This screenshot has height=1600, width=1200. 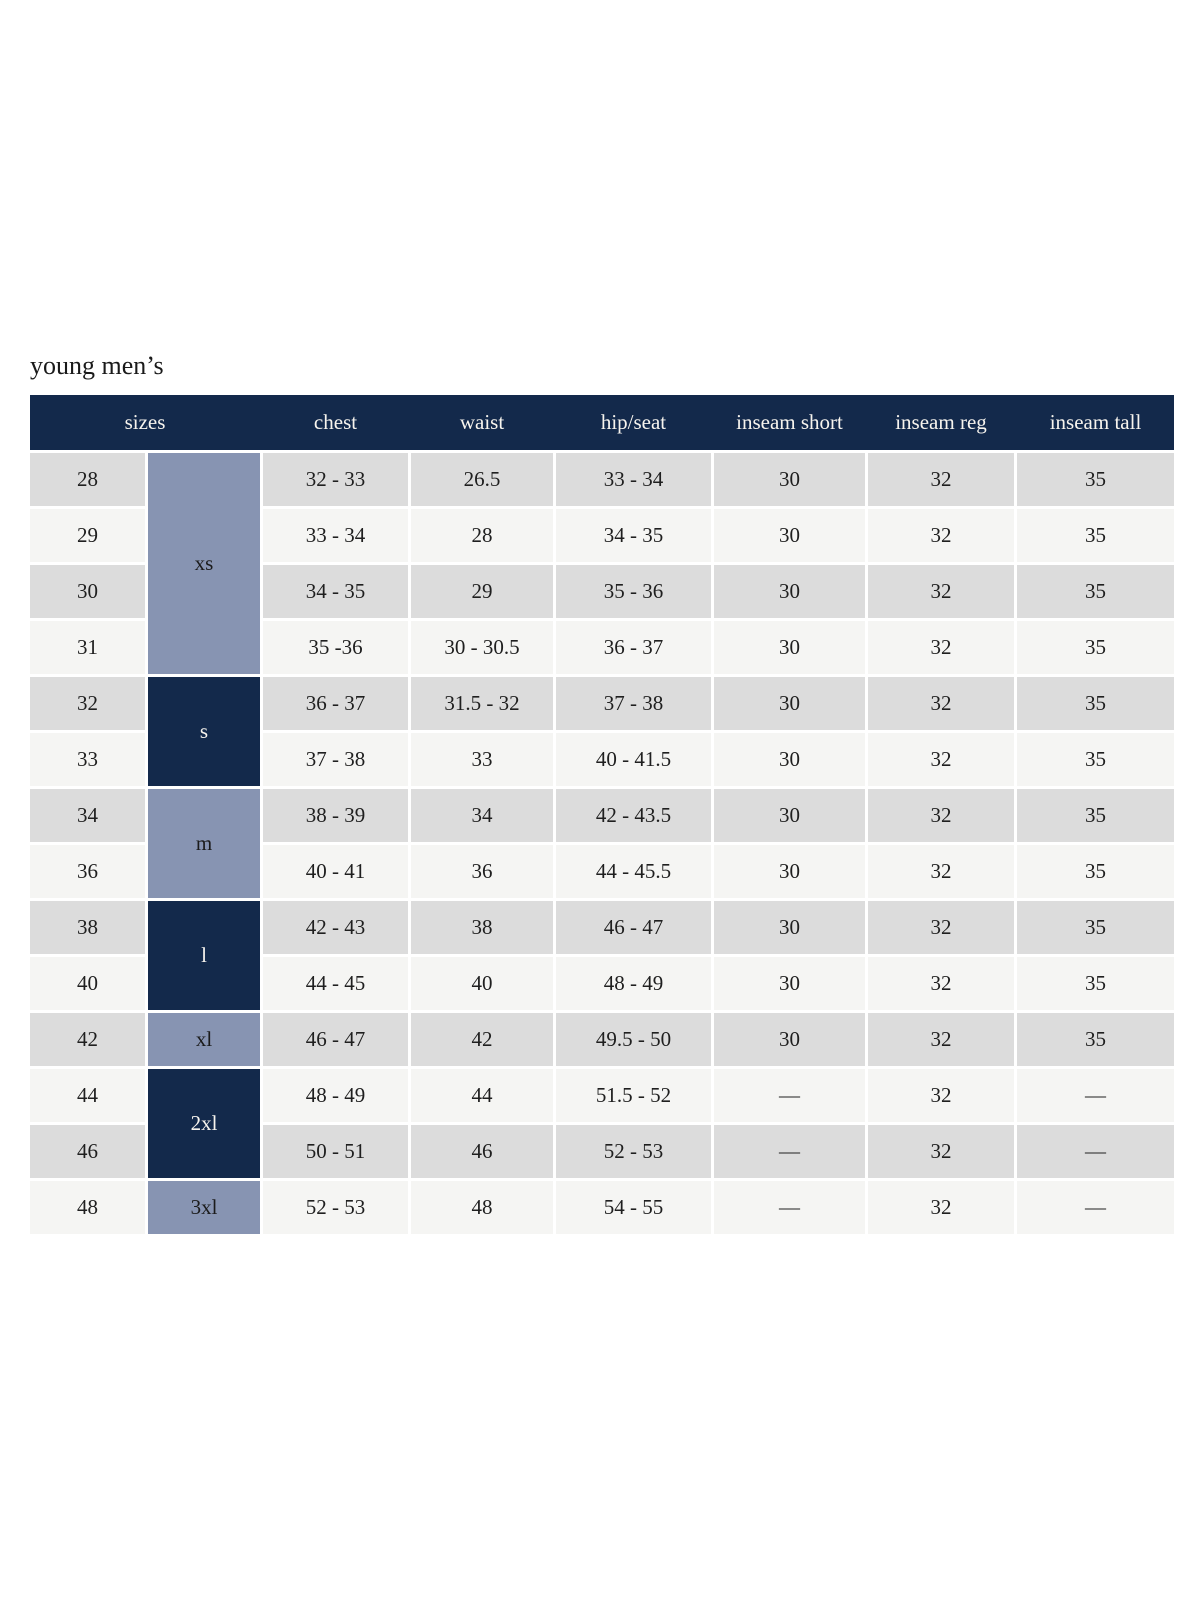 What do you see at coordinates (633, 703) in the screenshot?
I see `data-cell-hip-seat: 37 - 38` at bounding box center [633, 703].